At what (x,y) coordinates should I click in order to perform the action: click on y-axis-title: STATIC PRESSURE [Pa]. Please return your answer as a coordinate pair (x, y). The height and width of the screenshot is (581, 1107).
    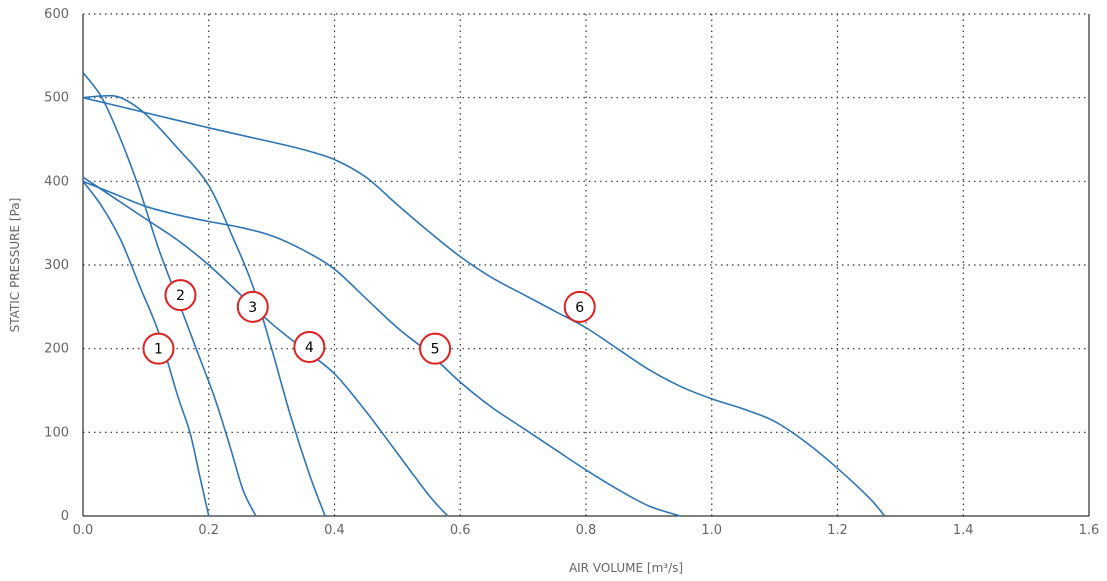
    Looking at the image, I should click on (15, 265).